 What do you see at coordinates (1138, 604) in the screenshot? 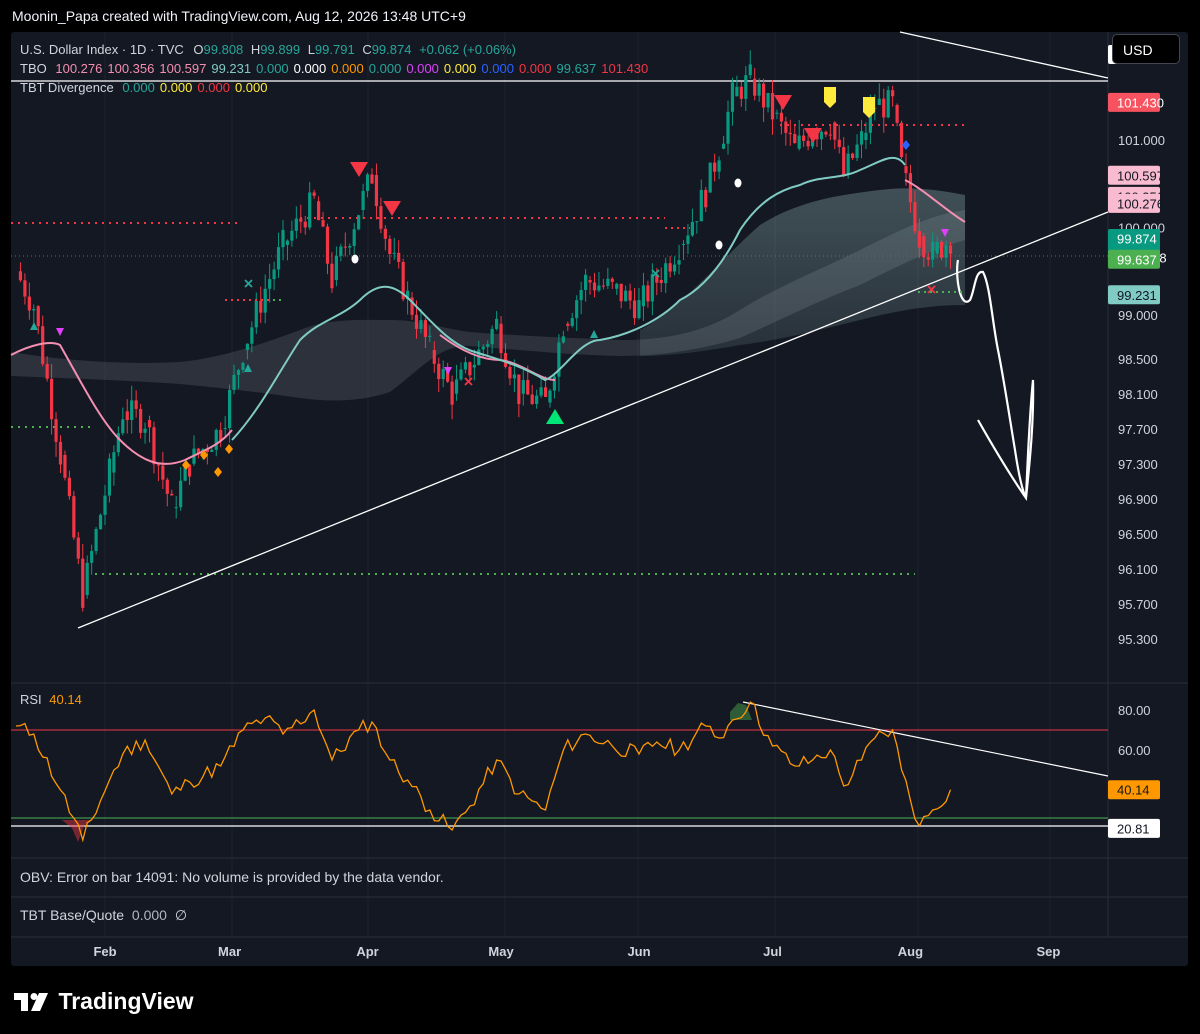
I see `price-tick-label: 95.700` at bounding box center [1138, 604].